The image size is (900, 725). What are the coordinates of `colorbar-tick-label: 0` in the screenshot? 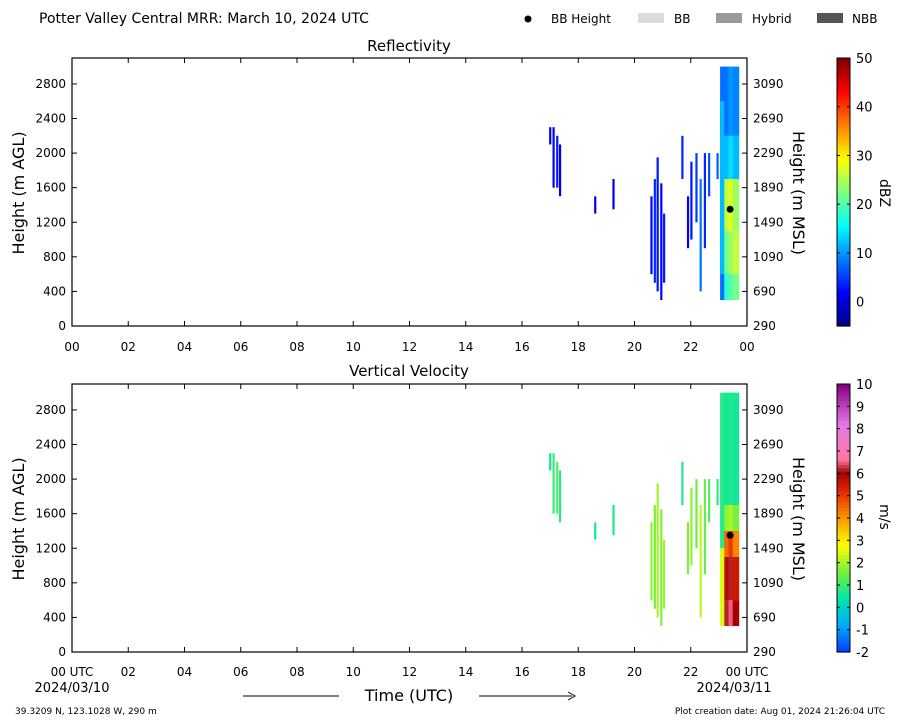 It's located at (860, 303).